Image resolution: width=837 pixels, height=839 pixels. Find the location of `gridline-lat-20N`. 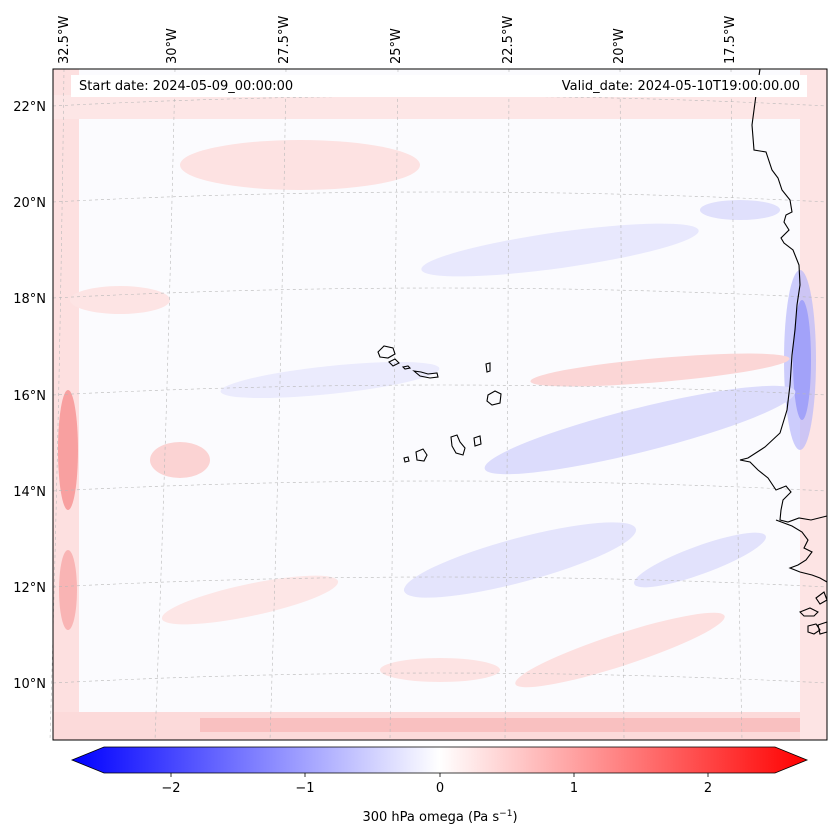

gridline-lat-20N is located at coordinates (440, 197).